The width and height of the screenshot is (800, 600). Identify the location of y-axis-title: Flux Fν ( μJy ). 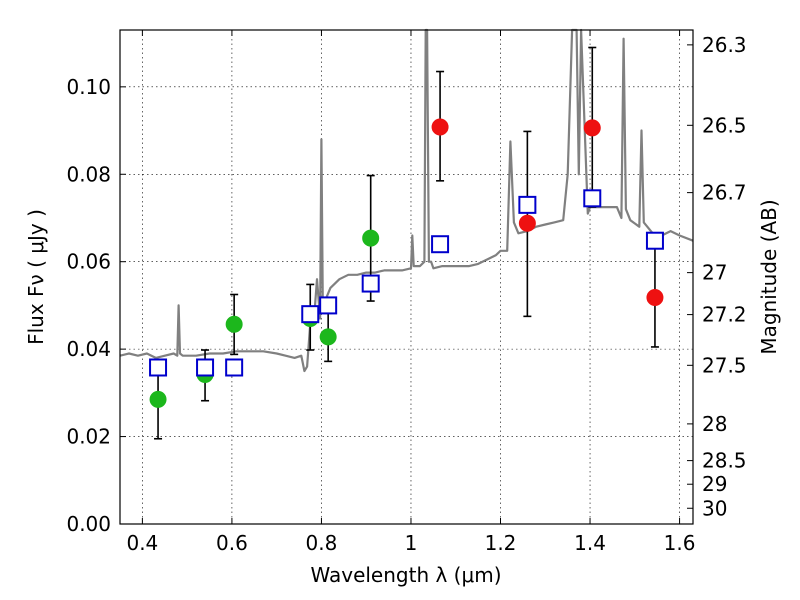
(36, 277).